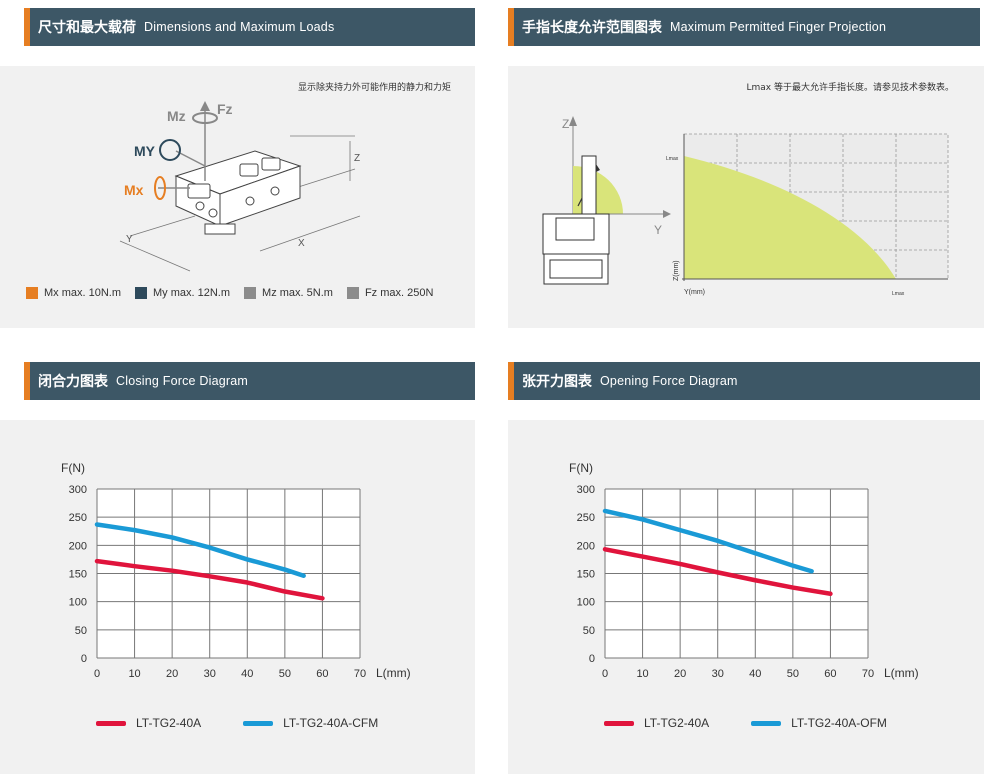  Describe the element at coordinates (239, 27) in the screenshot. I see `dimensions-title-en: Dimensions and Maximum Loads` at that location.